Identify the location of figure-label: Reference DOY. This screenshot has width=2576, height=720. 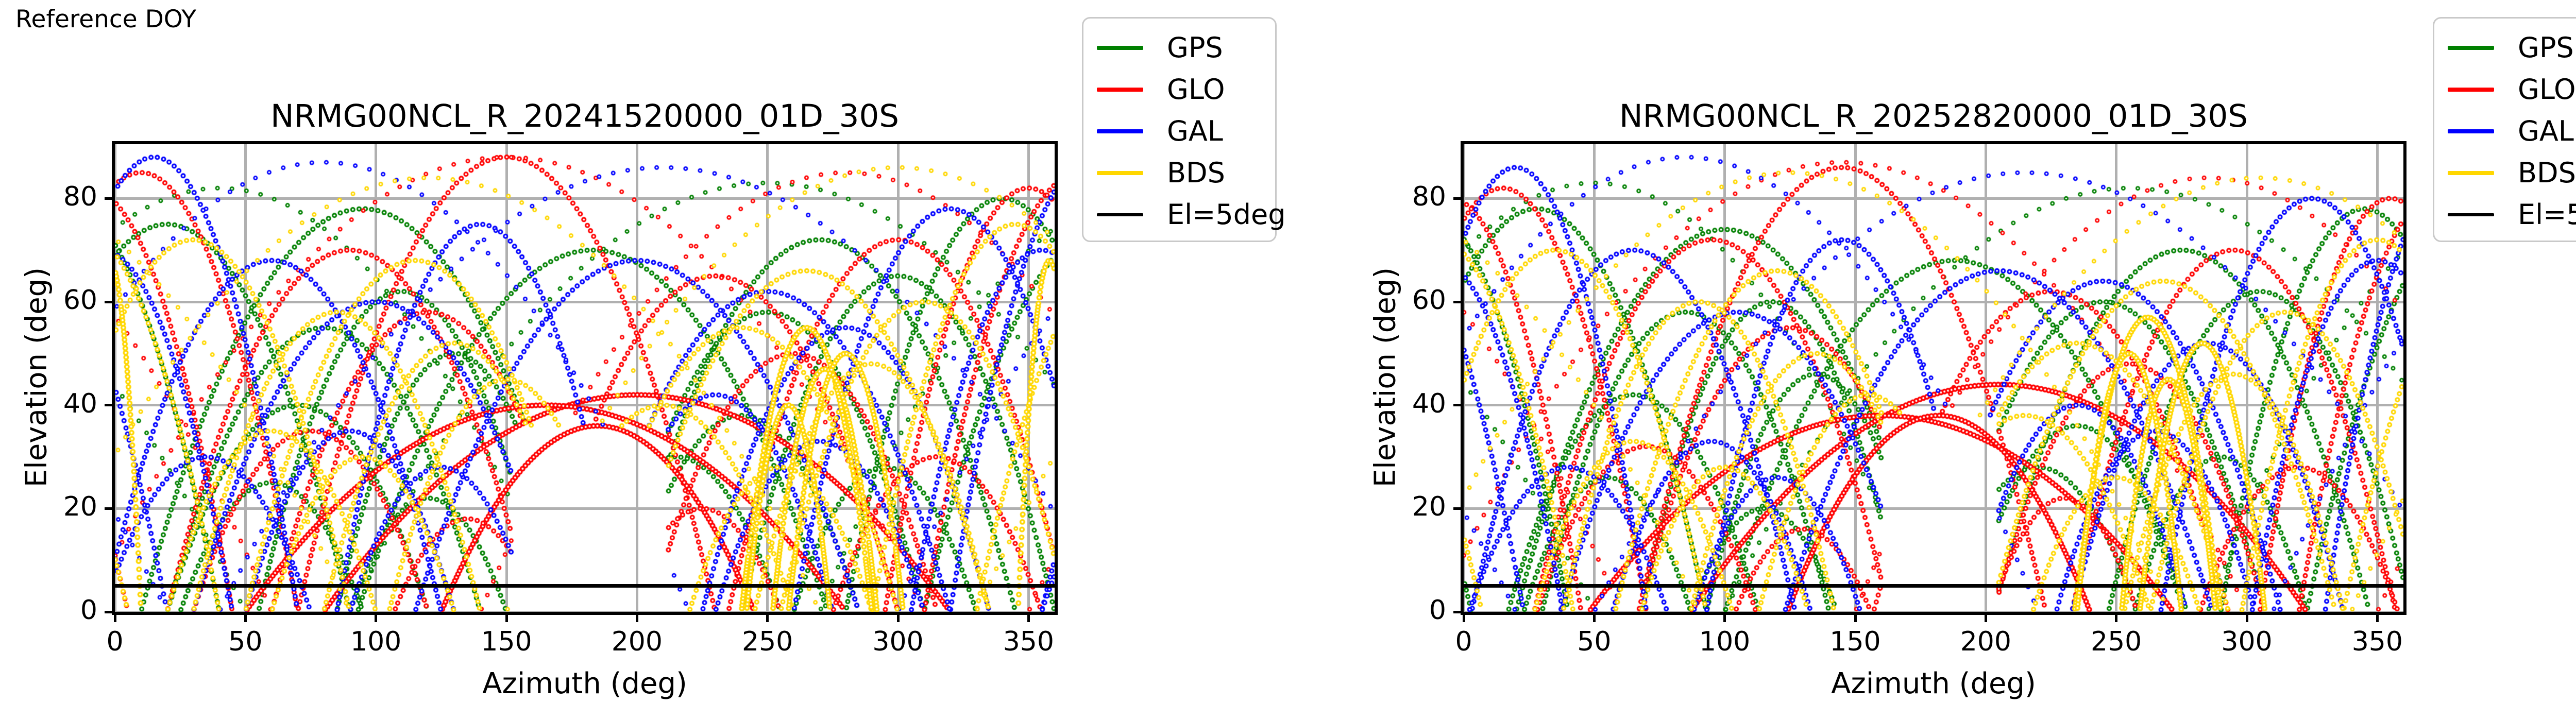
(105, 19).